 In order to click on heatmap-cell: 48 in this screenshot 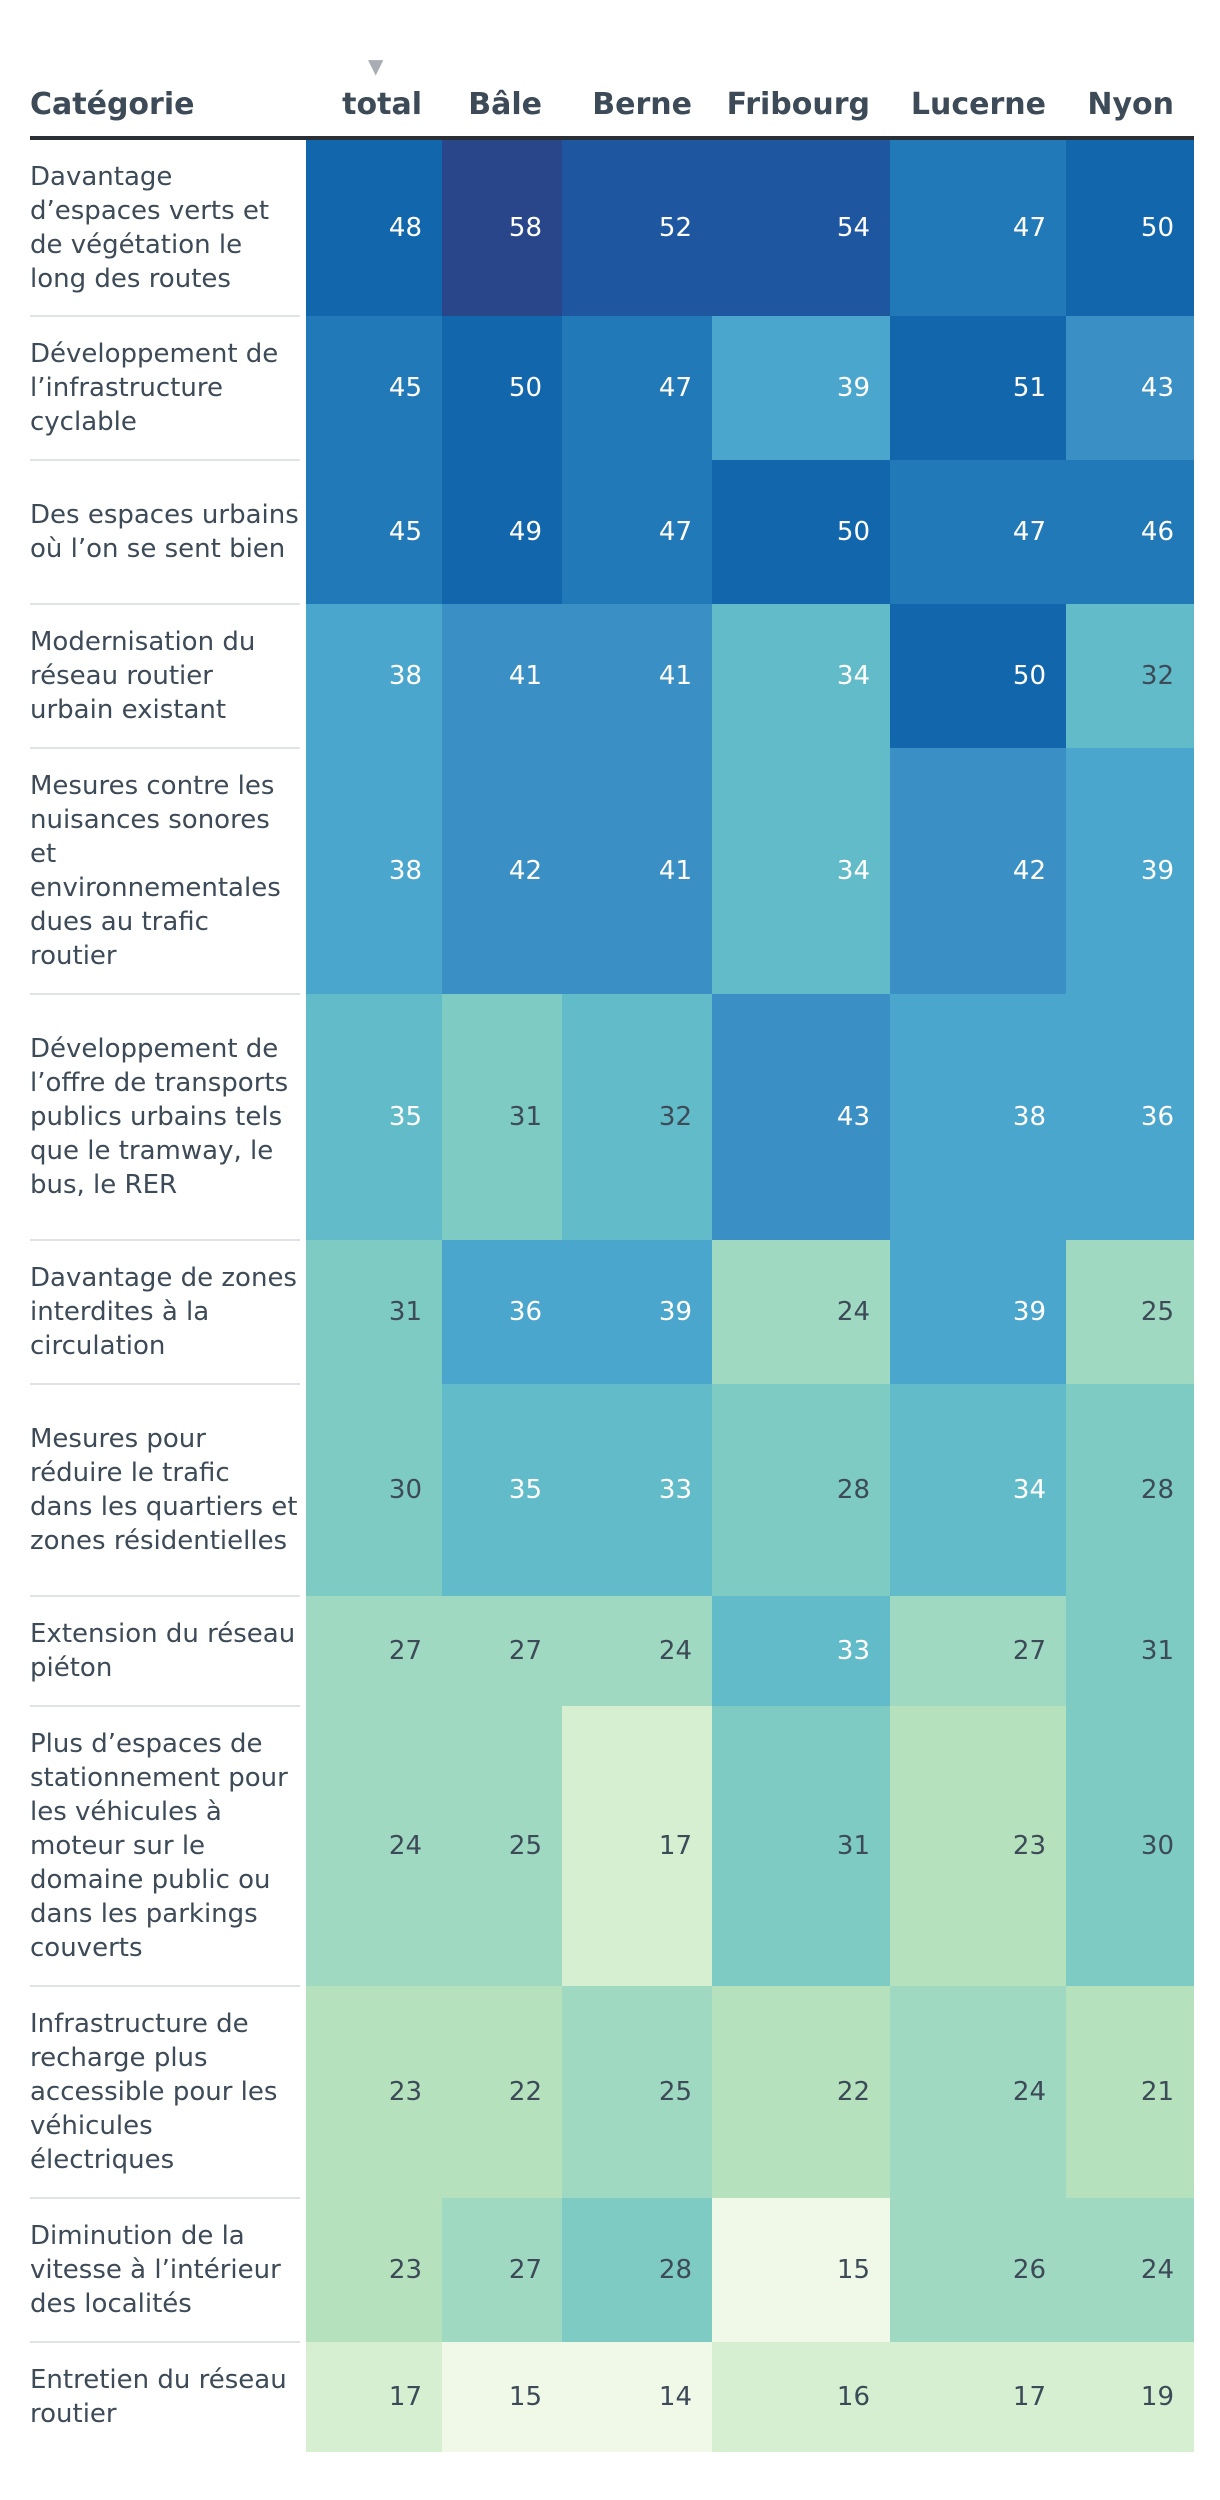, I will do `click(374, 228)`.